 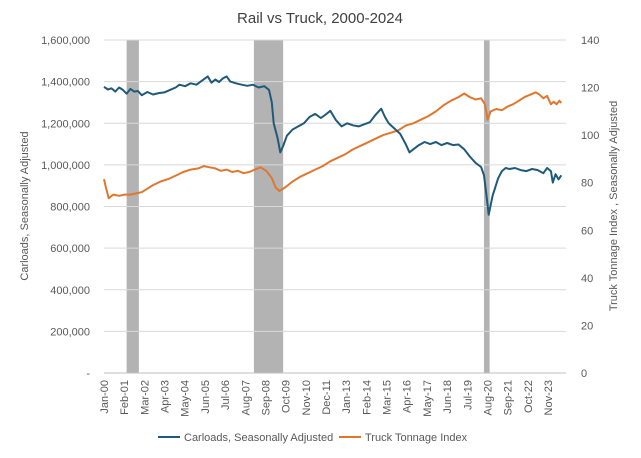 What do you see at coordinates (347, 397) in the screenshot?
I see `x-tick-label: Jan-13` at bounding box center [347, 397].